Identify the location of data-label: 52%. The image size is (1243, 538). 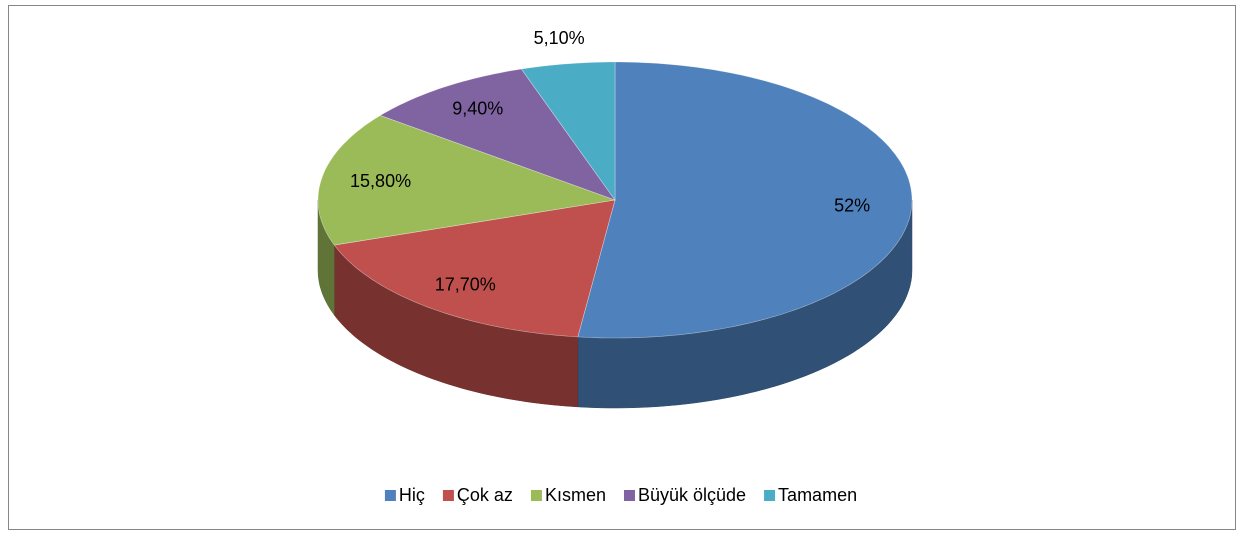
(852, 206).